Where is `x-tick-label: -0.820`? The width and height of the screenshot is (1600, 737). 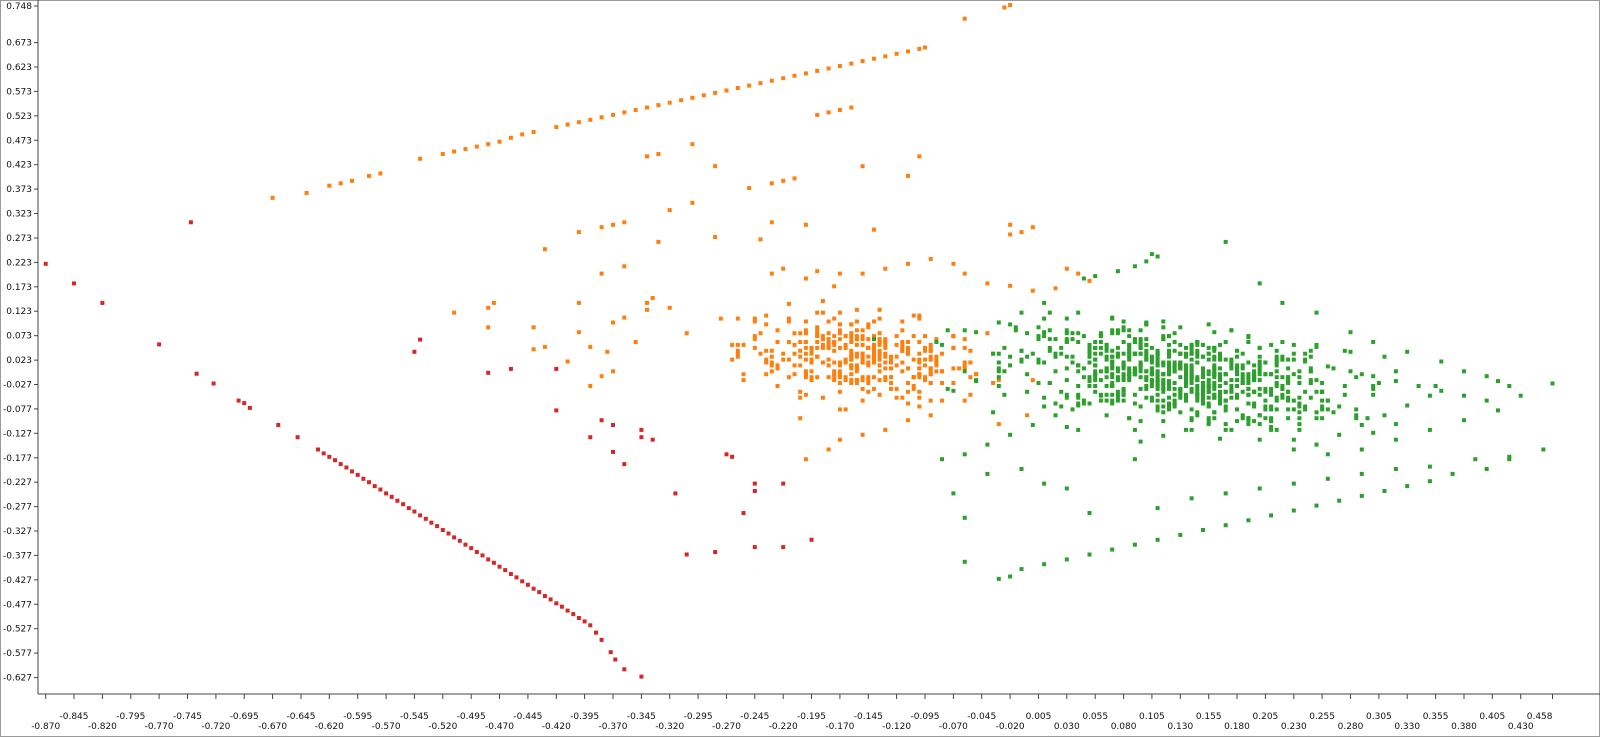 x-tick-label: -0.820 is located at coordinates (102, 727).